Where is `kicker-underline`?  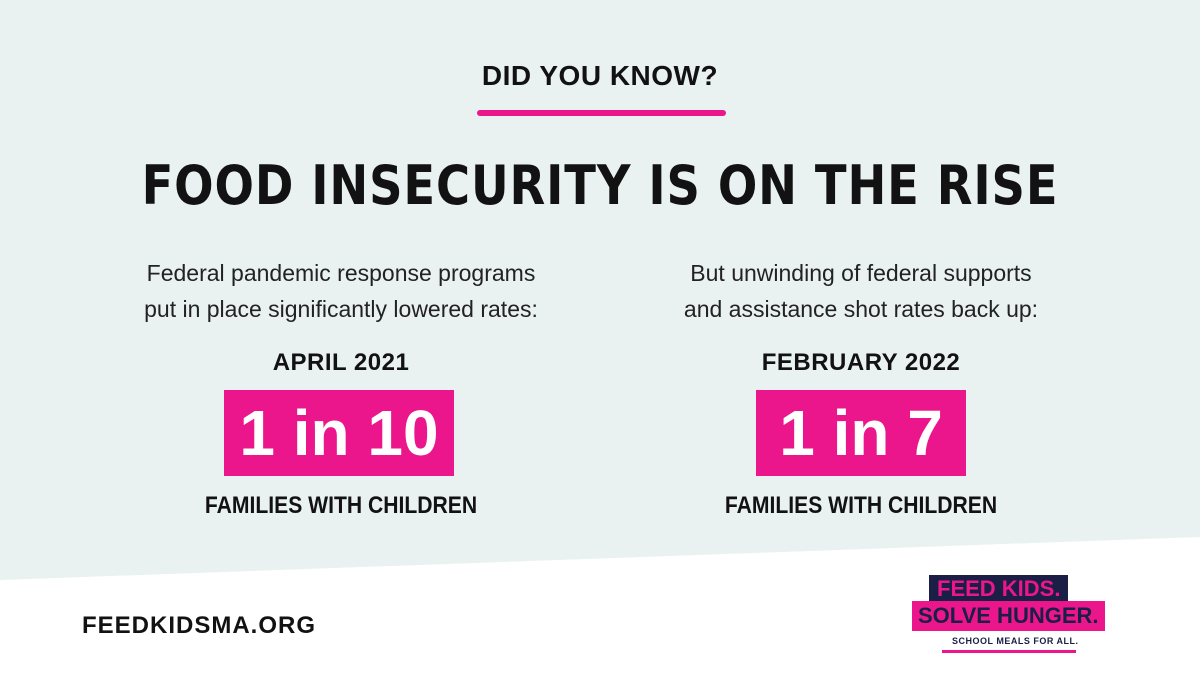 kicker-underline is located at coordinates (601, 113).